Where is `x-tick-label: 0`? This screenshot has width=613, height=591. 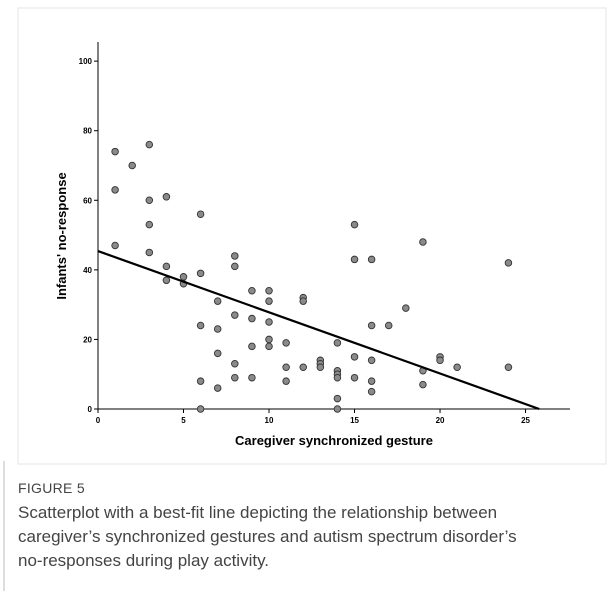 x-tick-label: 0 is located at coordinates (98, 420).